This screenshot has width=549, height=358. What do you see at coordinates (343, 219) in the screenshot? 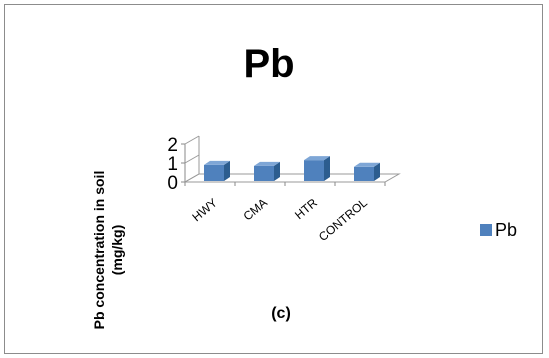
I see `x-tick-label: CONTROL` at bounding box center [343, 219].